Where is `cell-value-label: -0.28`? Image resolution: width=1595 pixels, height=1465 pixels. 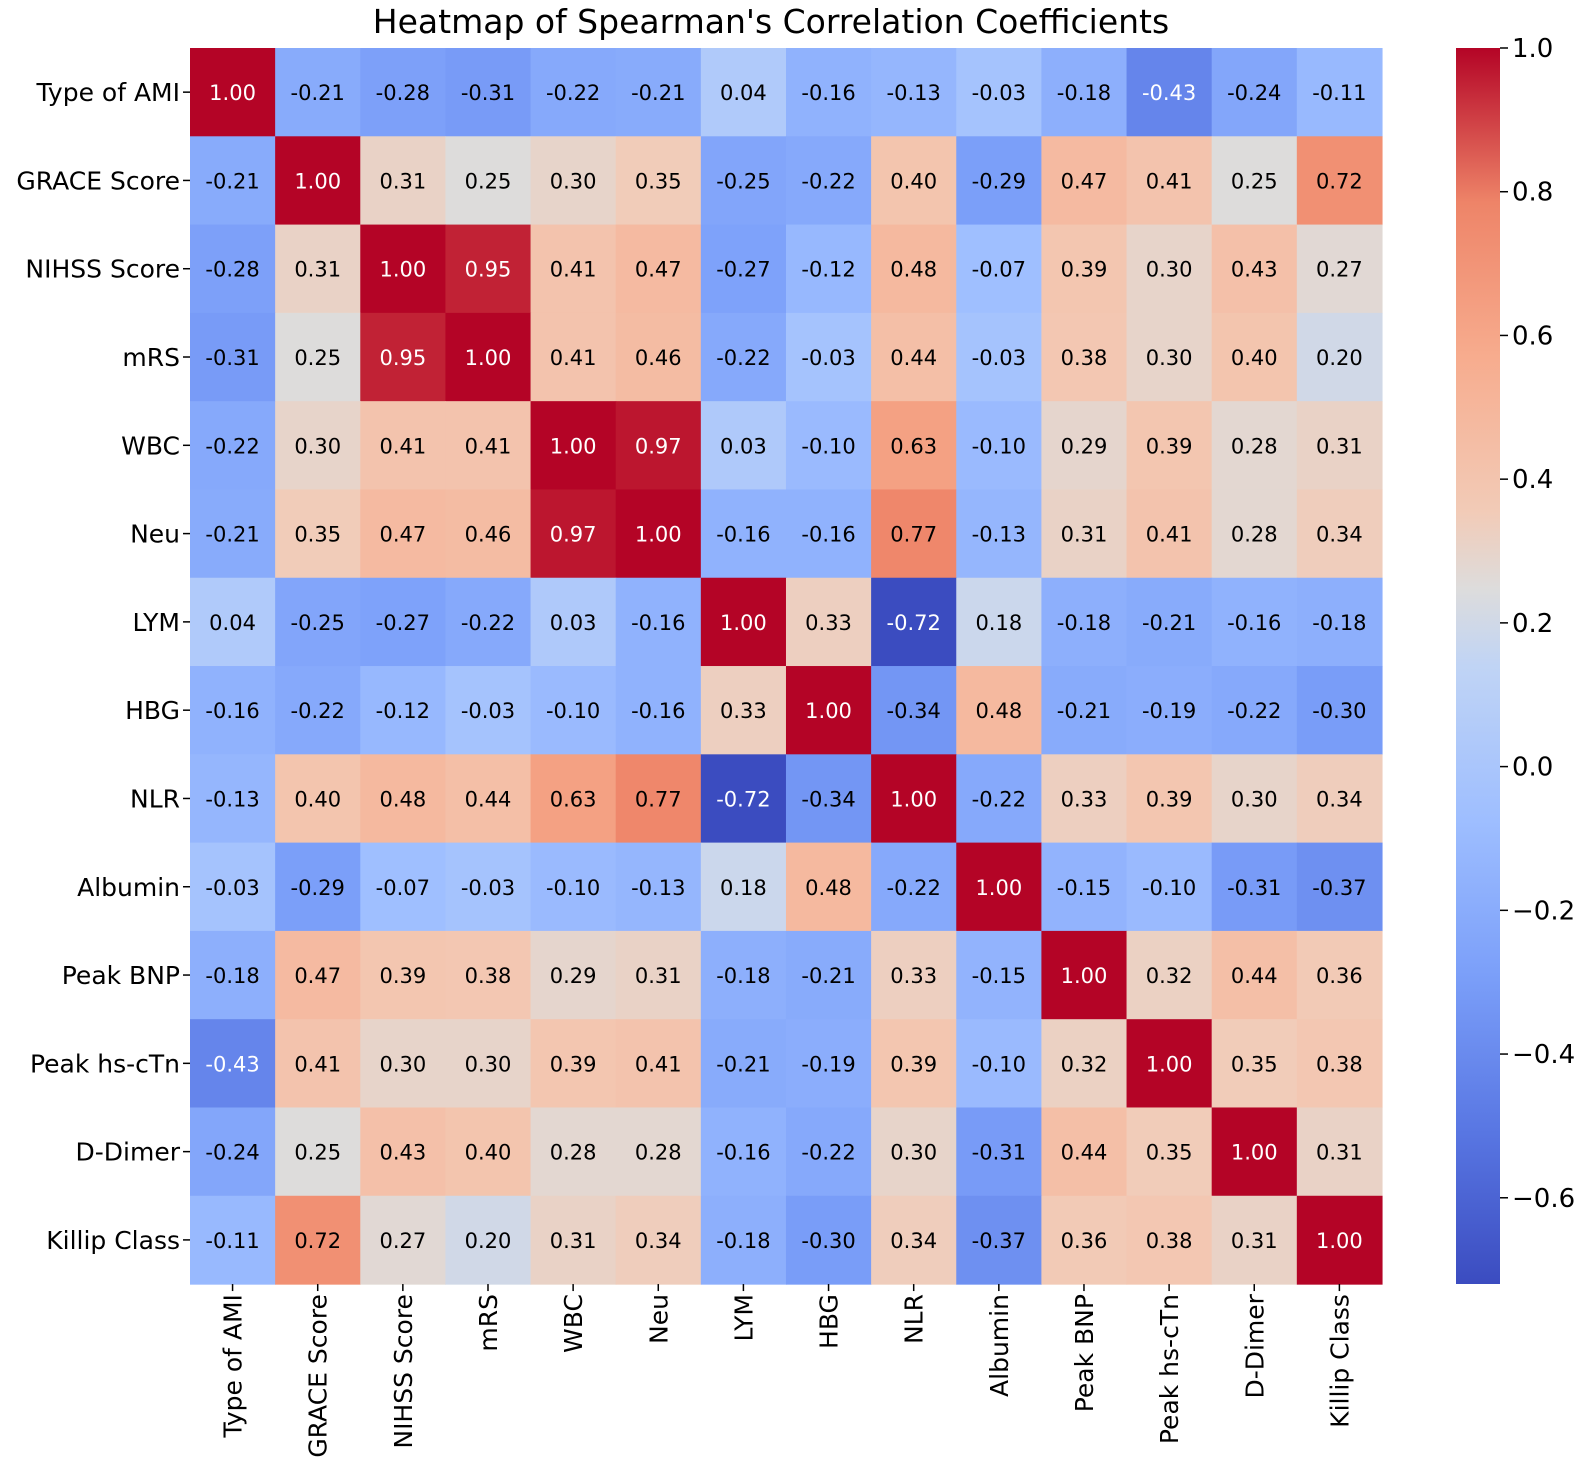
cell-value-label: -0.28 is located at coordinates (403, 93).